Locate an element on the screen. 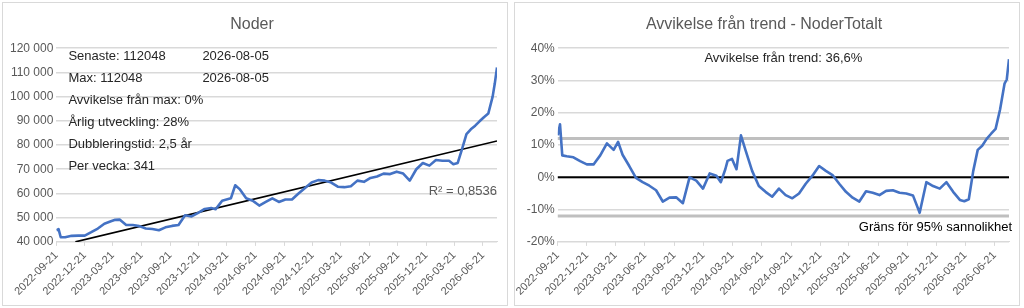  y-tick-label: 120 000 is located at coordinates (31, 47).